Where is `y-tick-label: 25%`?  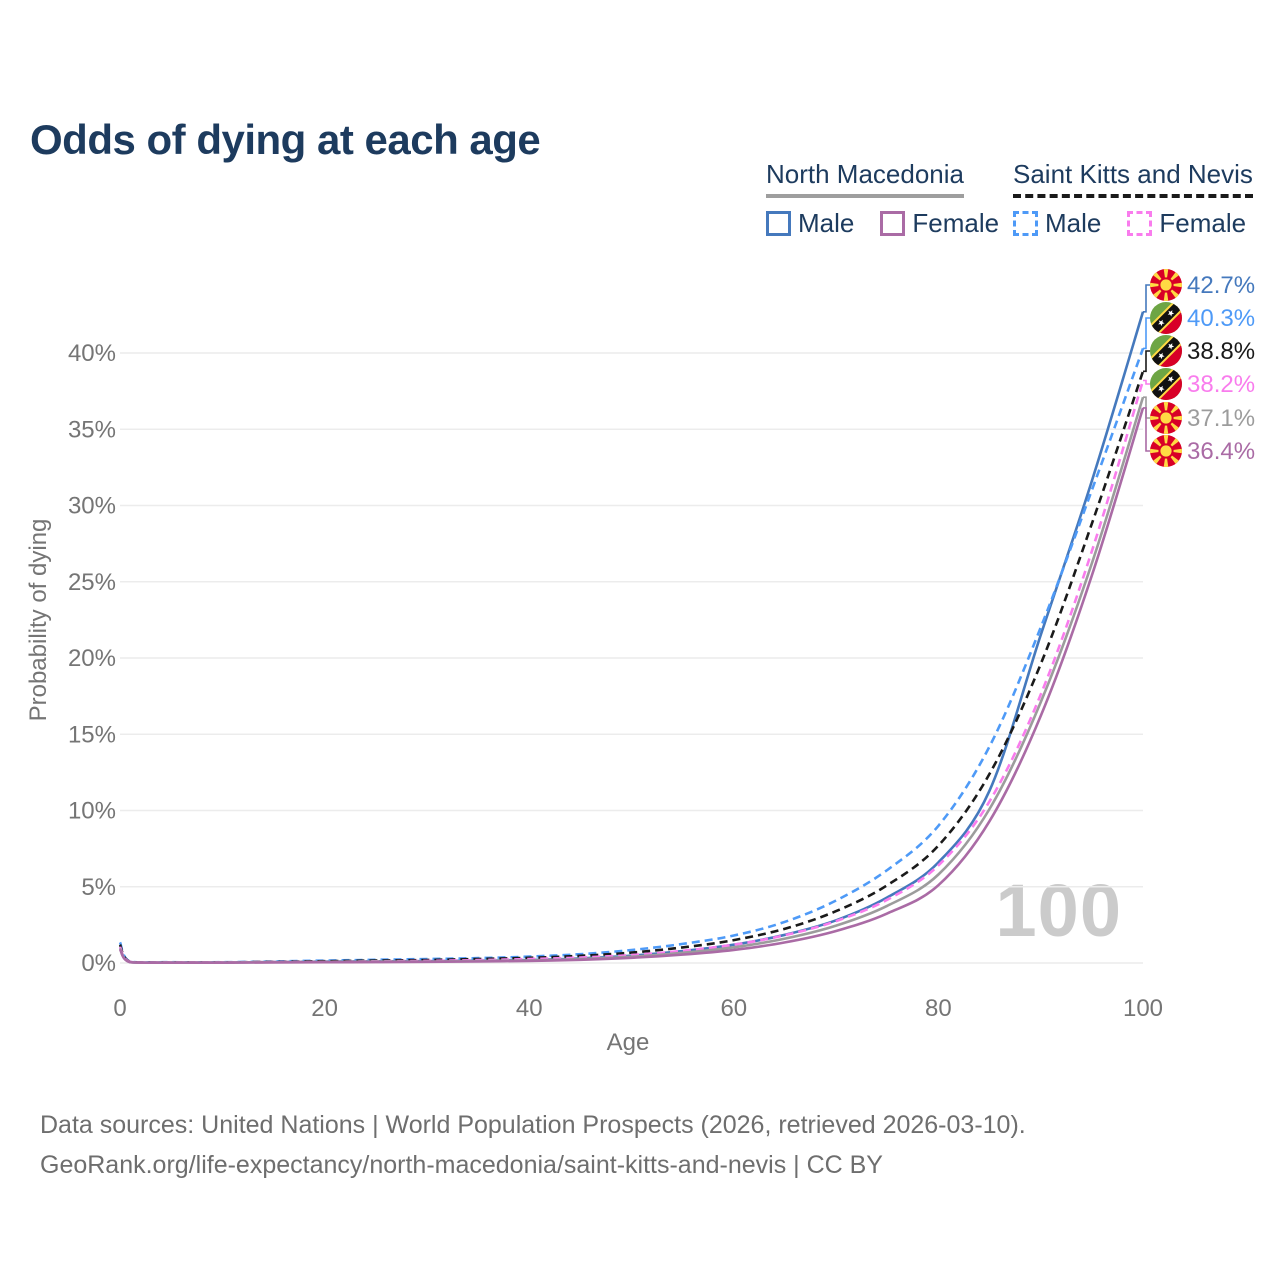 y-tick-label: 25% is located at coordinates (92, 582).